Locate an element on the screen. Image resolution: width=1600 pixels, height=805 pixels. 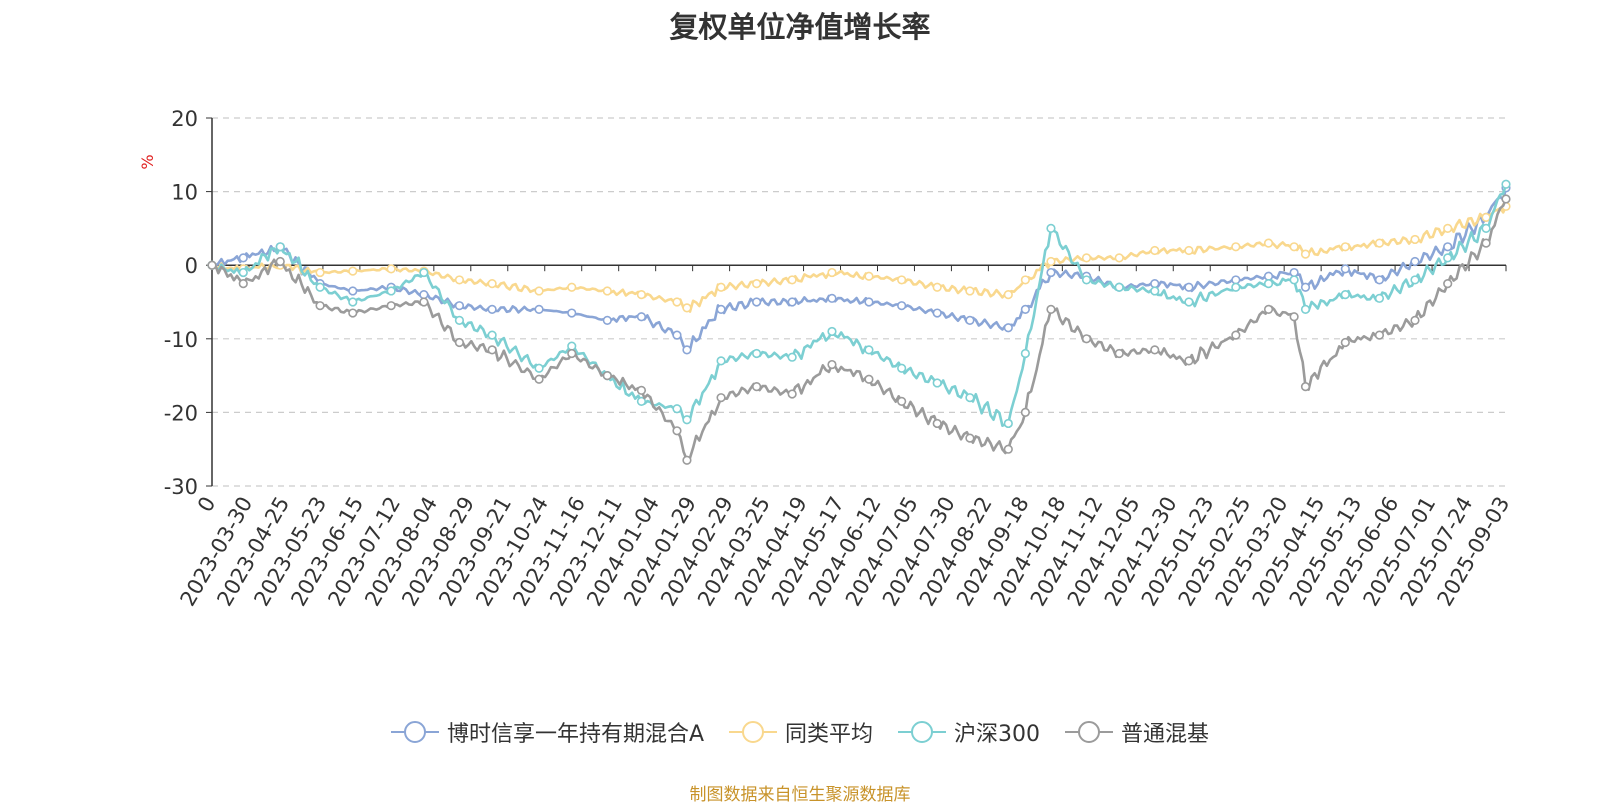
legend-item-csi300: 沪深300 is located at coordinates (969, 732).